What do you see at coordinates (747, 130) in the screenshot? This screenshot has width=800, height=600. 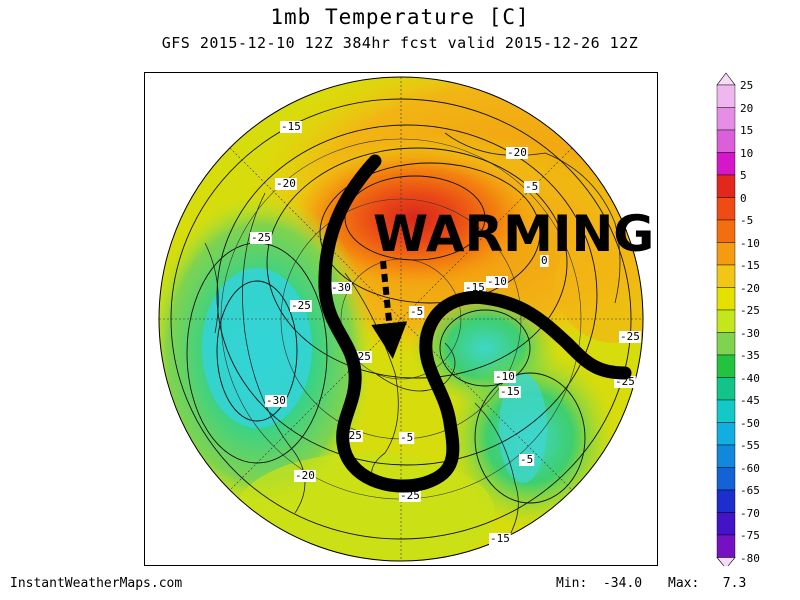 I see `colorbar-tick-label: 15` at bounding box center [747, 130].